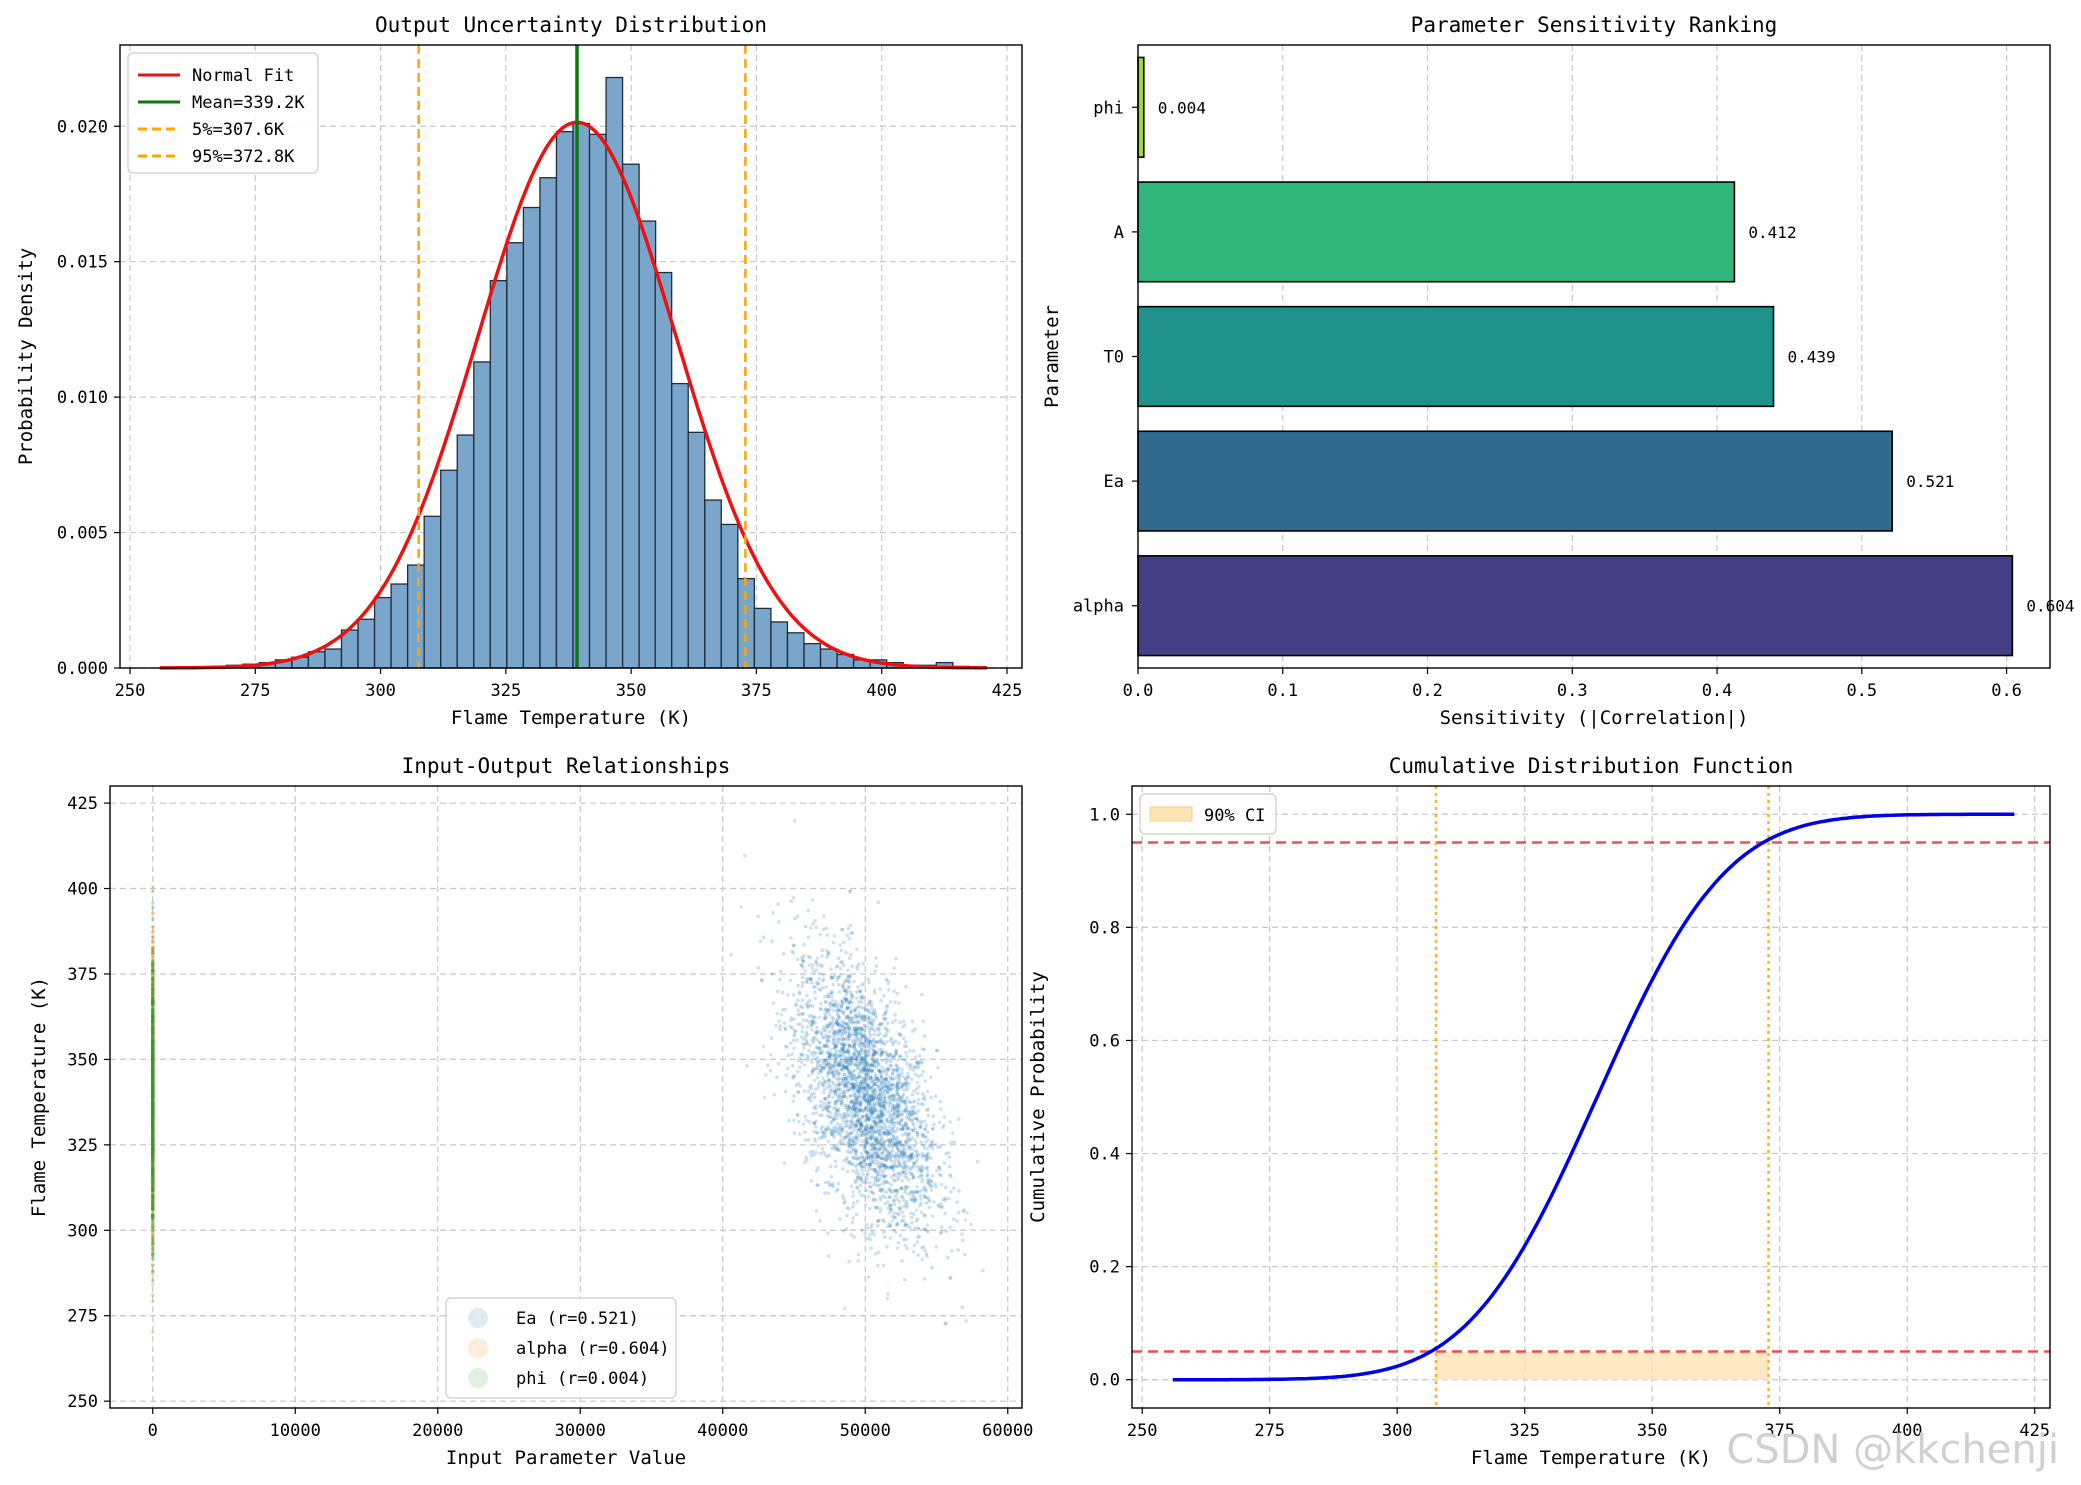 The width and height of the screenshot is (2081, 1485). What do you see at coordinates (597, 401) in the screenshot?
I see `histogram-bar` at bounding box center [597, 401].